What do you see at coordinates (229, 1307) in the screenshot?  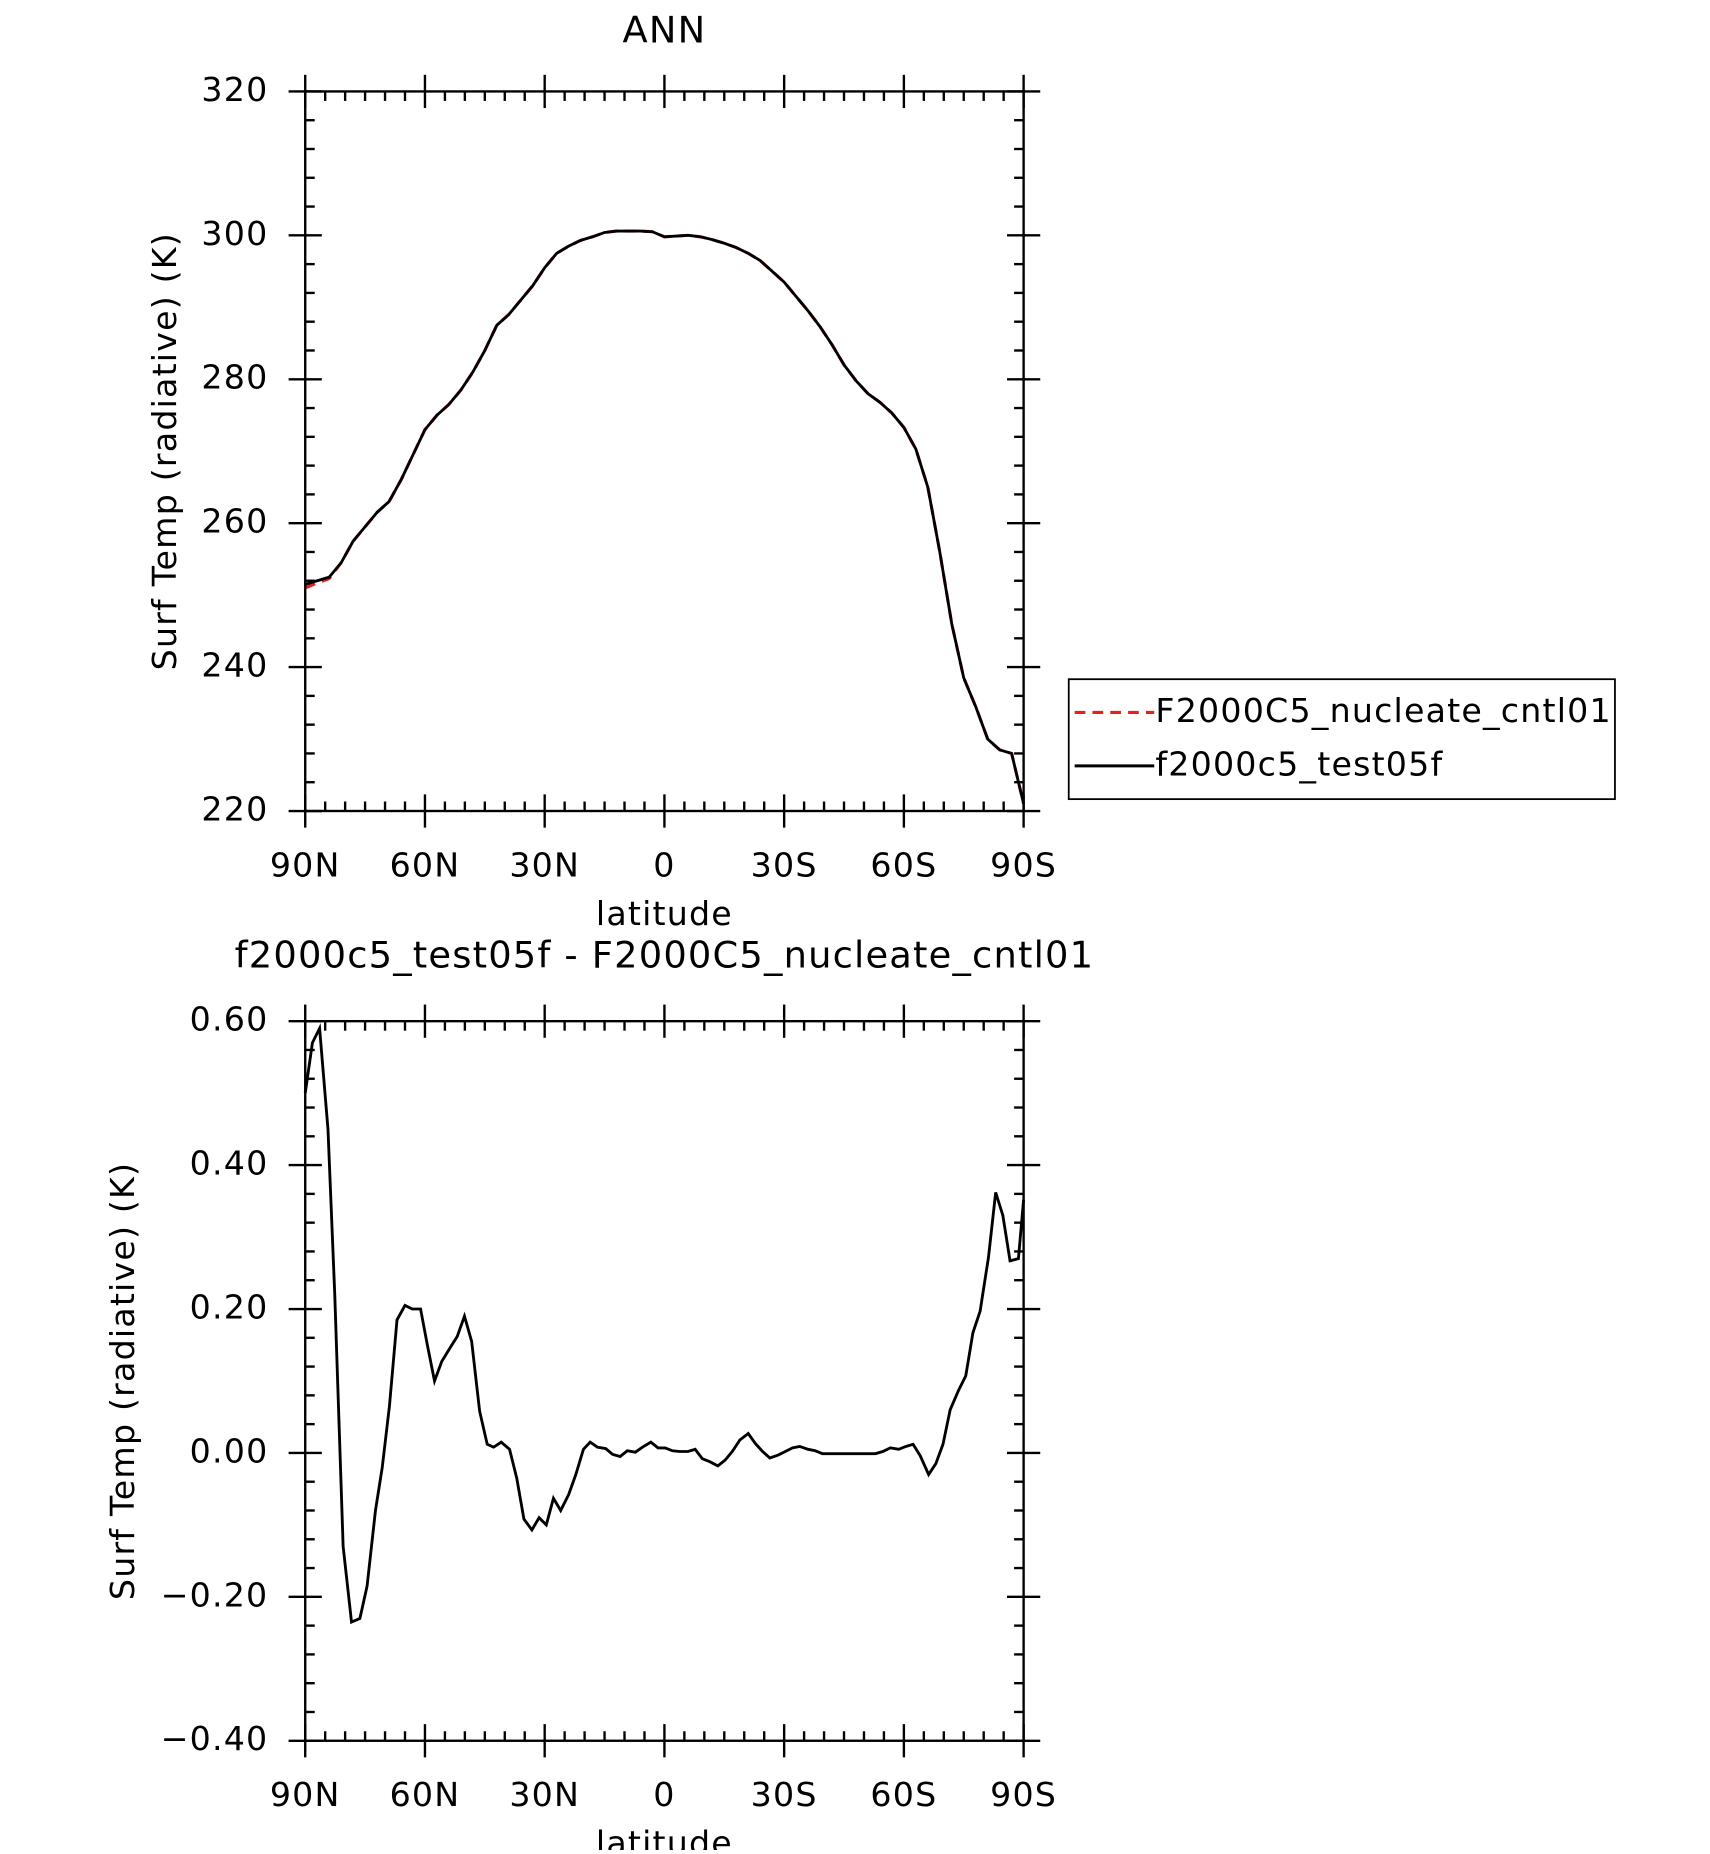 I see `y-tick-label: 0.20` at bounding box center [229, 1307].